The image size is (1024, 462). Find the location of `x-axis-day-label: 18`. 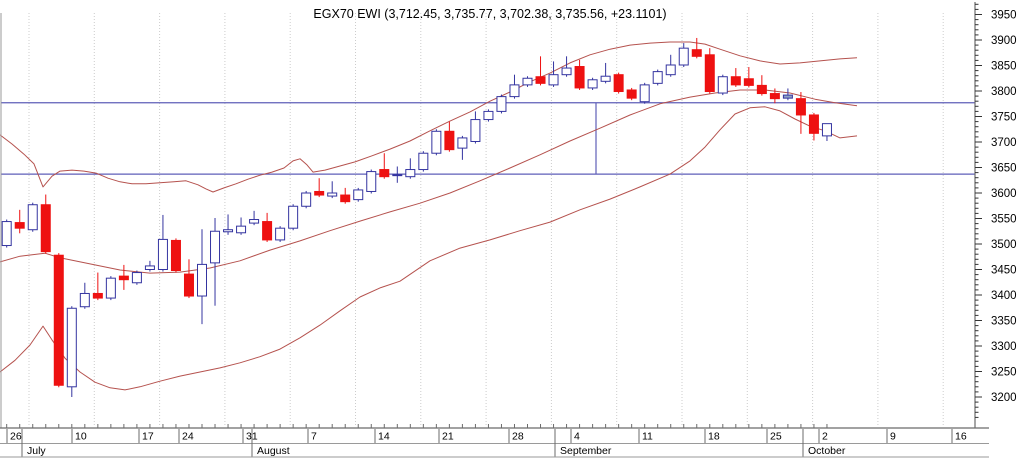

x-axis-day-label: 18 is located at coordinates (714, 437).